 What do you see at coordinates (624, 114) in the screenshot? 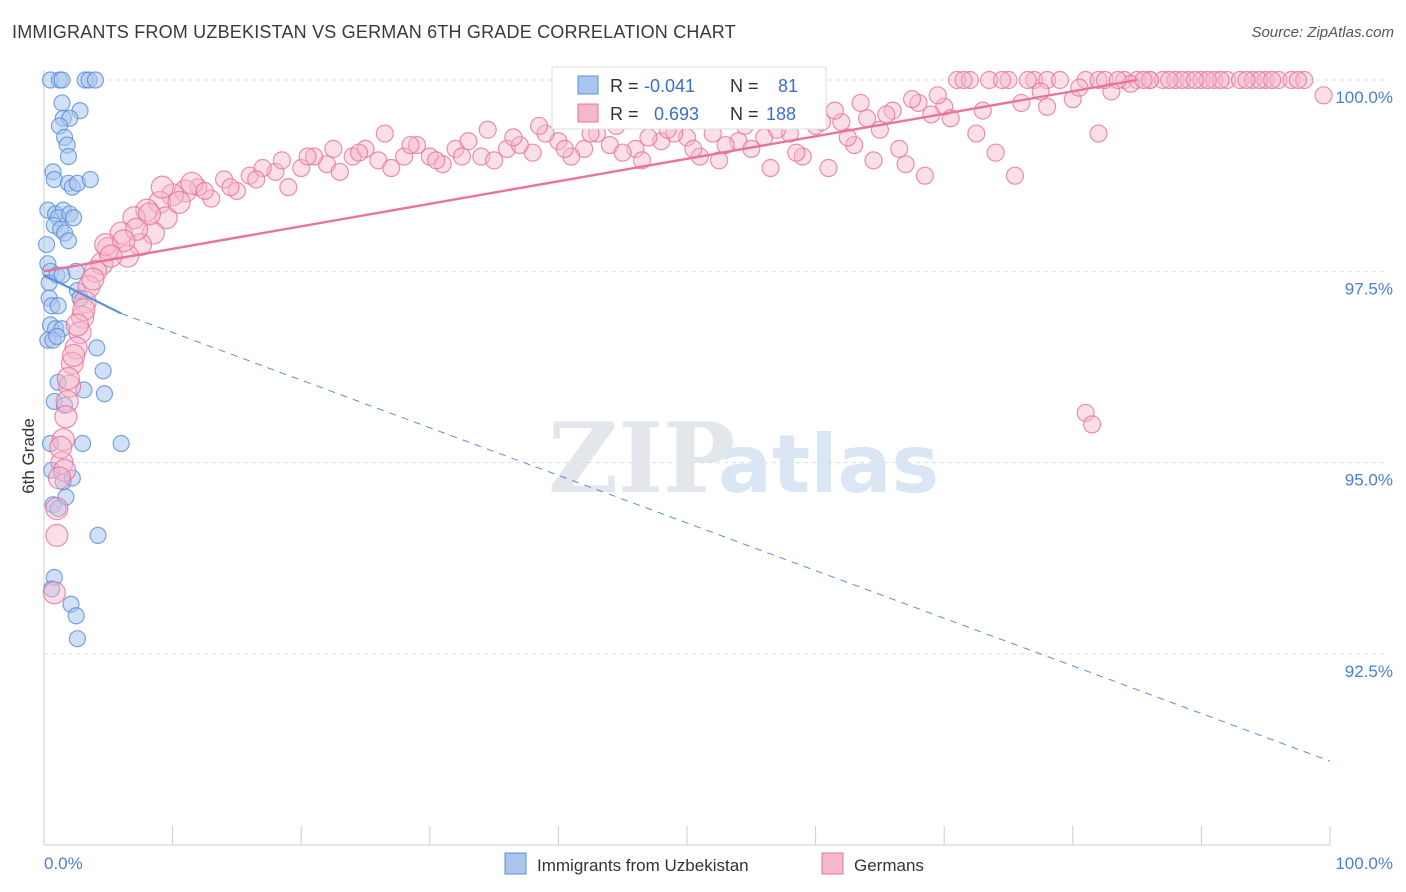
I see `stats-pink-r-label: R =` at bounding box center [624, 114].